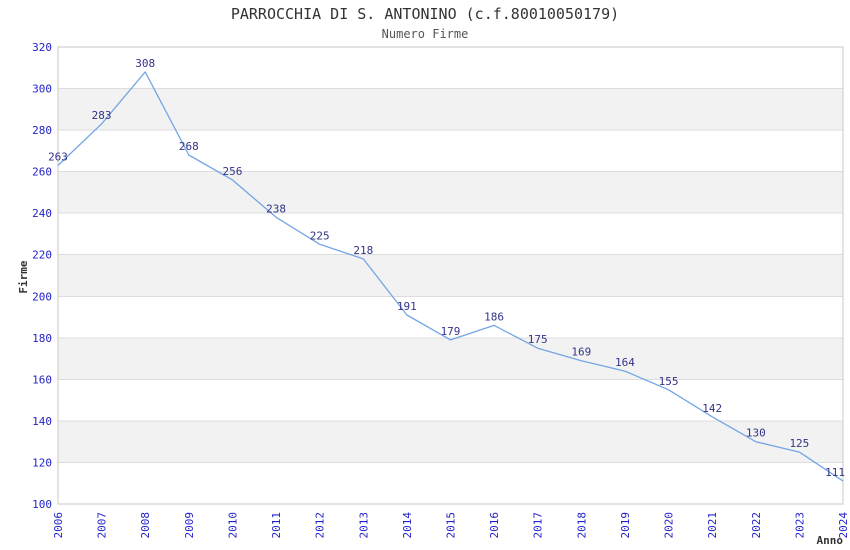 The height and width of the screenshot is (550, 850). What do you see at coordinates (189, 146) in the screenshot?
I see `data-point-label: 268` at bounding box center [189, 146].